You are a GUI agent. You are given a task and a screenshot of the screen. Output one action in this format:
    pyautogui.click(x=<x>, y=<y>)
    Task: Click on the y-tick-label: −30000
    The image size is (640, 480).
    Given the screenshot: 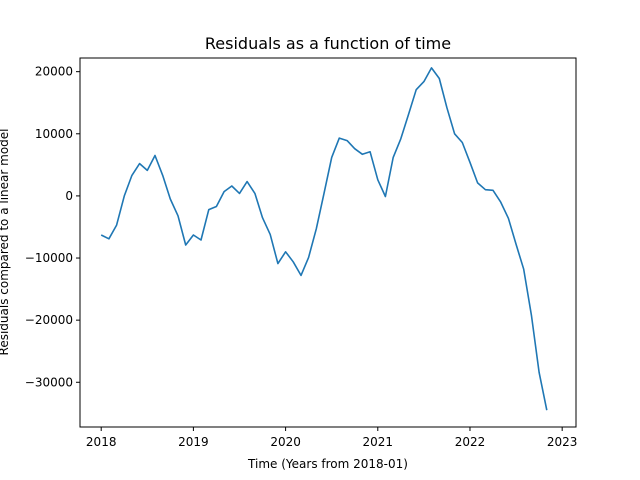 What is the action you would take?
    pyautogui.click(x=49, y=382)
    